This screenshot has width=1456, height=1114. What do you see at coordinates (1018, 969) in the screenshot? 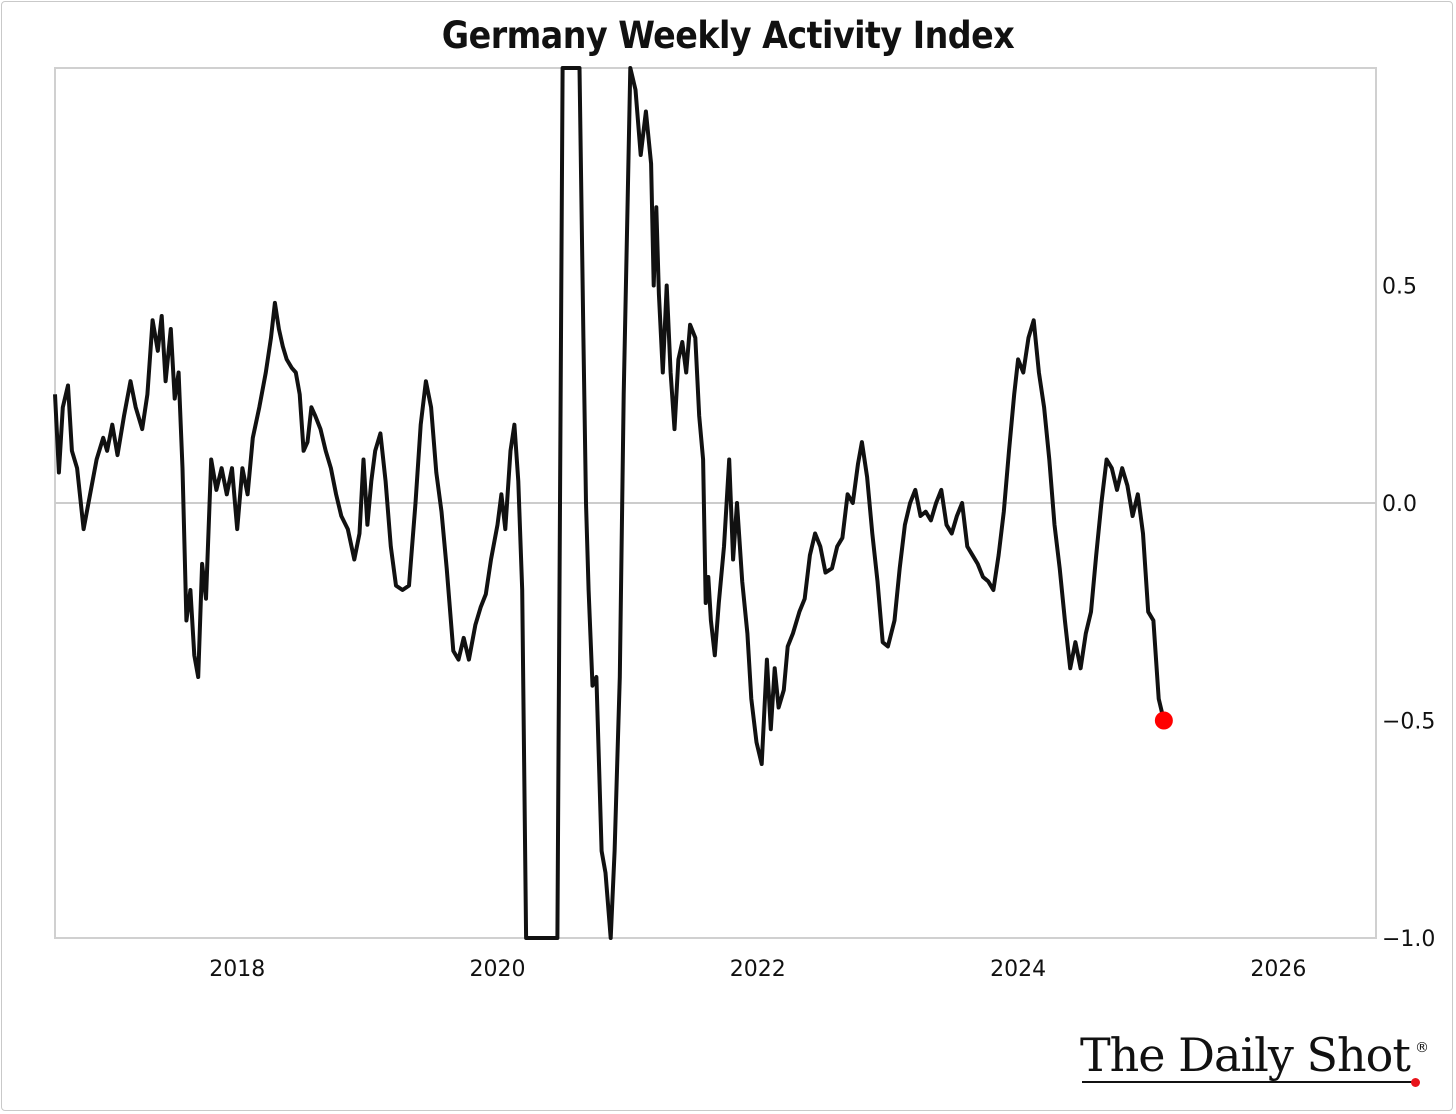
I see `x-tick-label: 2024` at bounding box center [1018, 969].